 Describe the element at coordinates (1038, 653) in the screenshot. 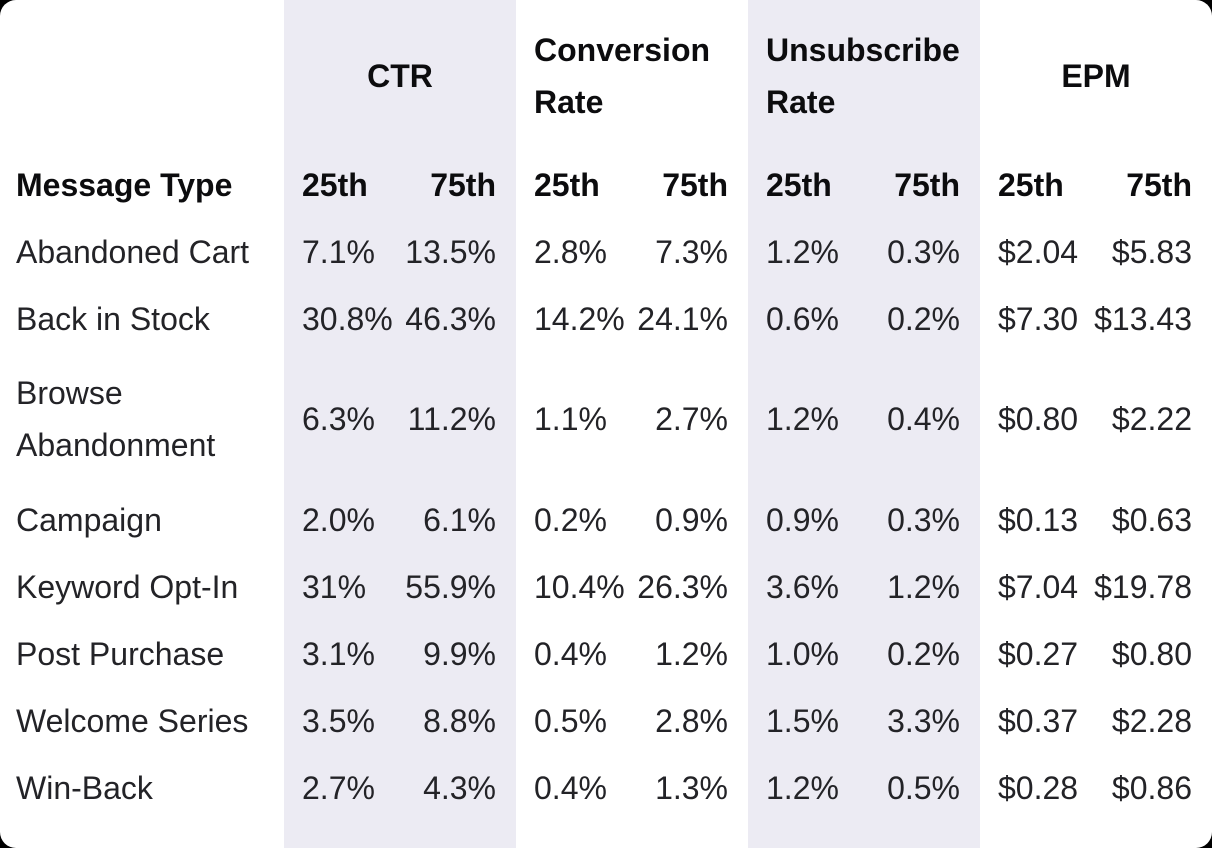

I see `value-cell: $0.27` at that location.